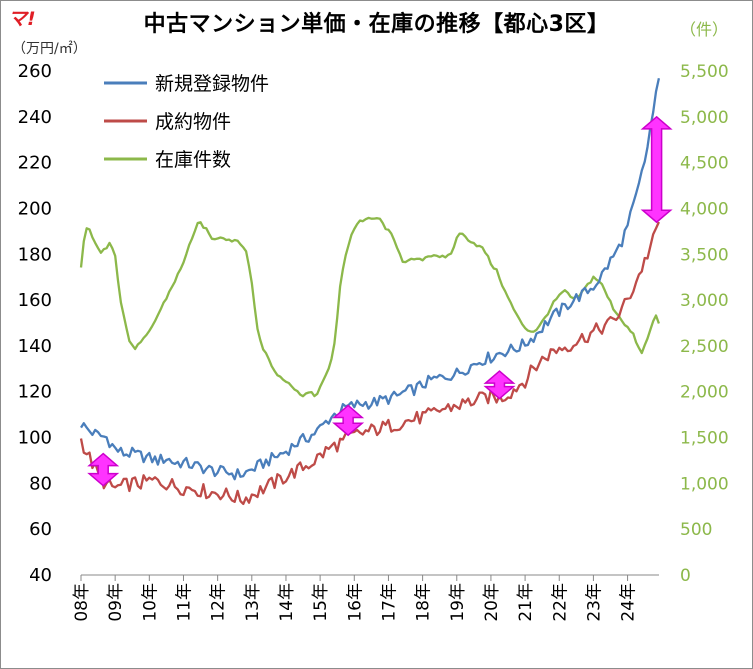  What do you see at coordinates (704, 301) in the screenshot?
I see `right-tick-label: 3,000` at bounding box center [704, 301].